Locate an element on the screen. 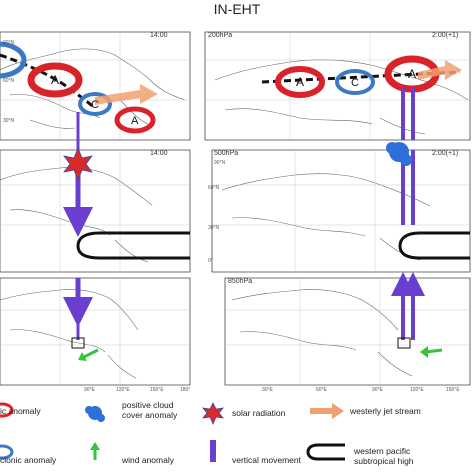 This screenshot has width=474, height=474. left-top-panel is located at coordinates (95, 86).